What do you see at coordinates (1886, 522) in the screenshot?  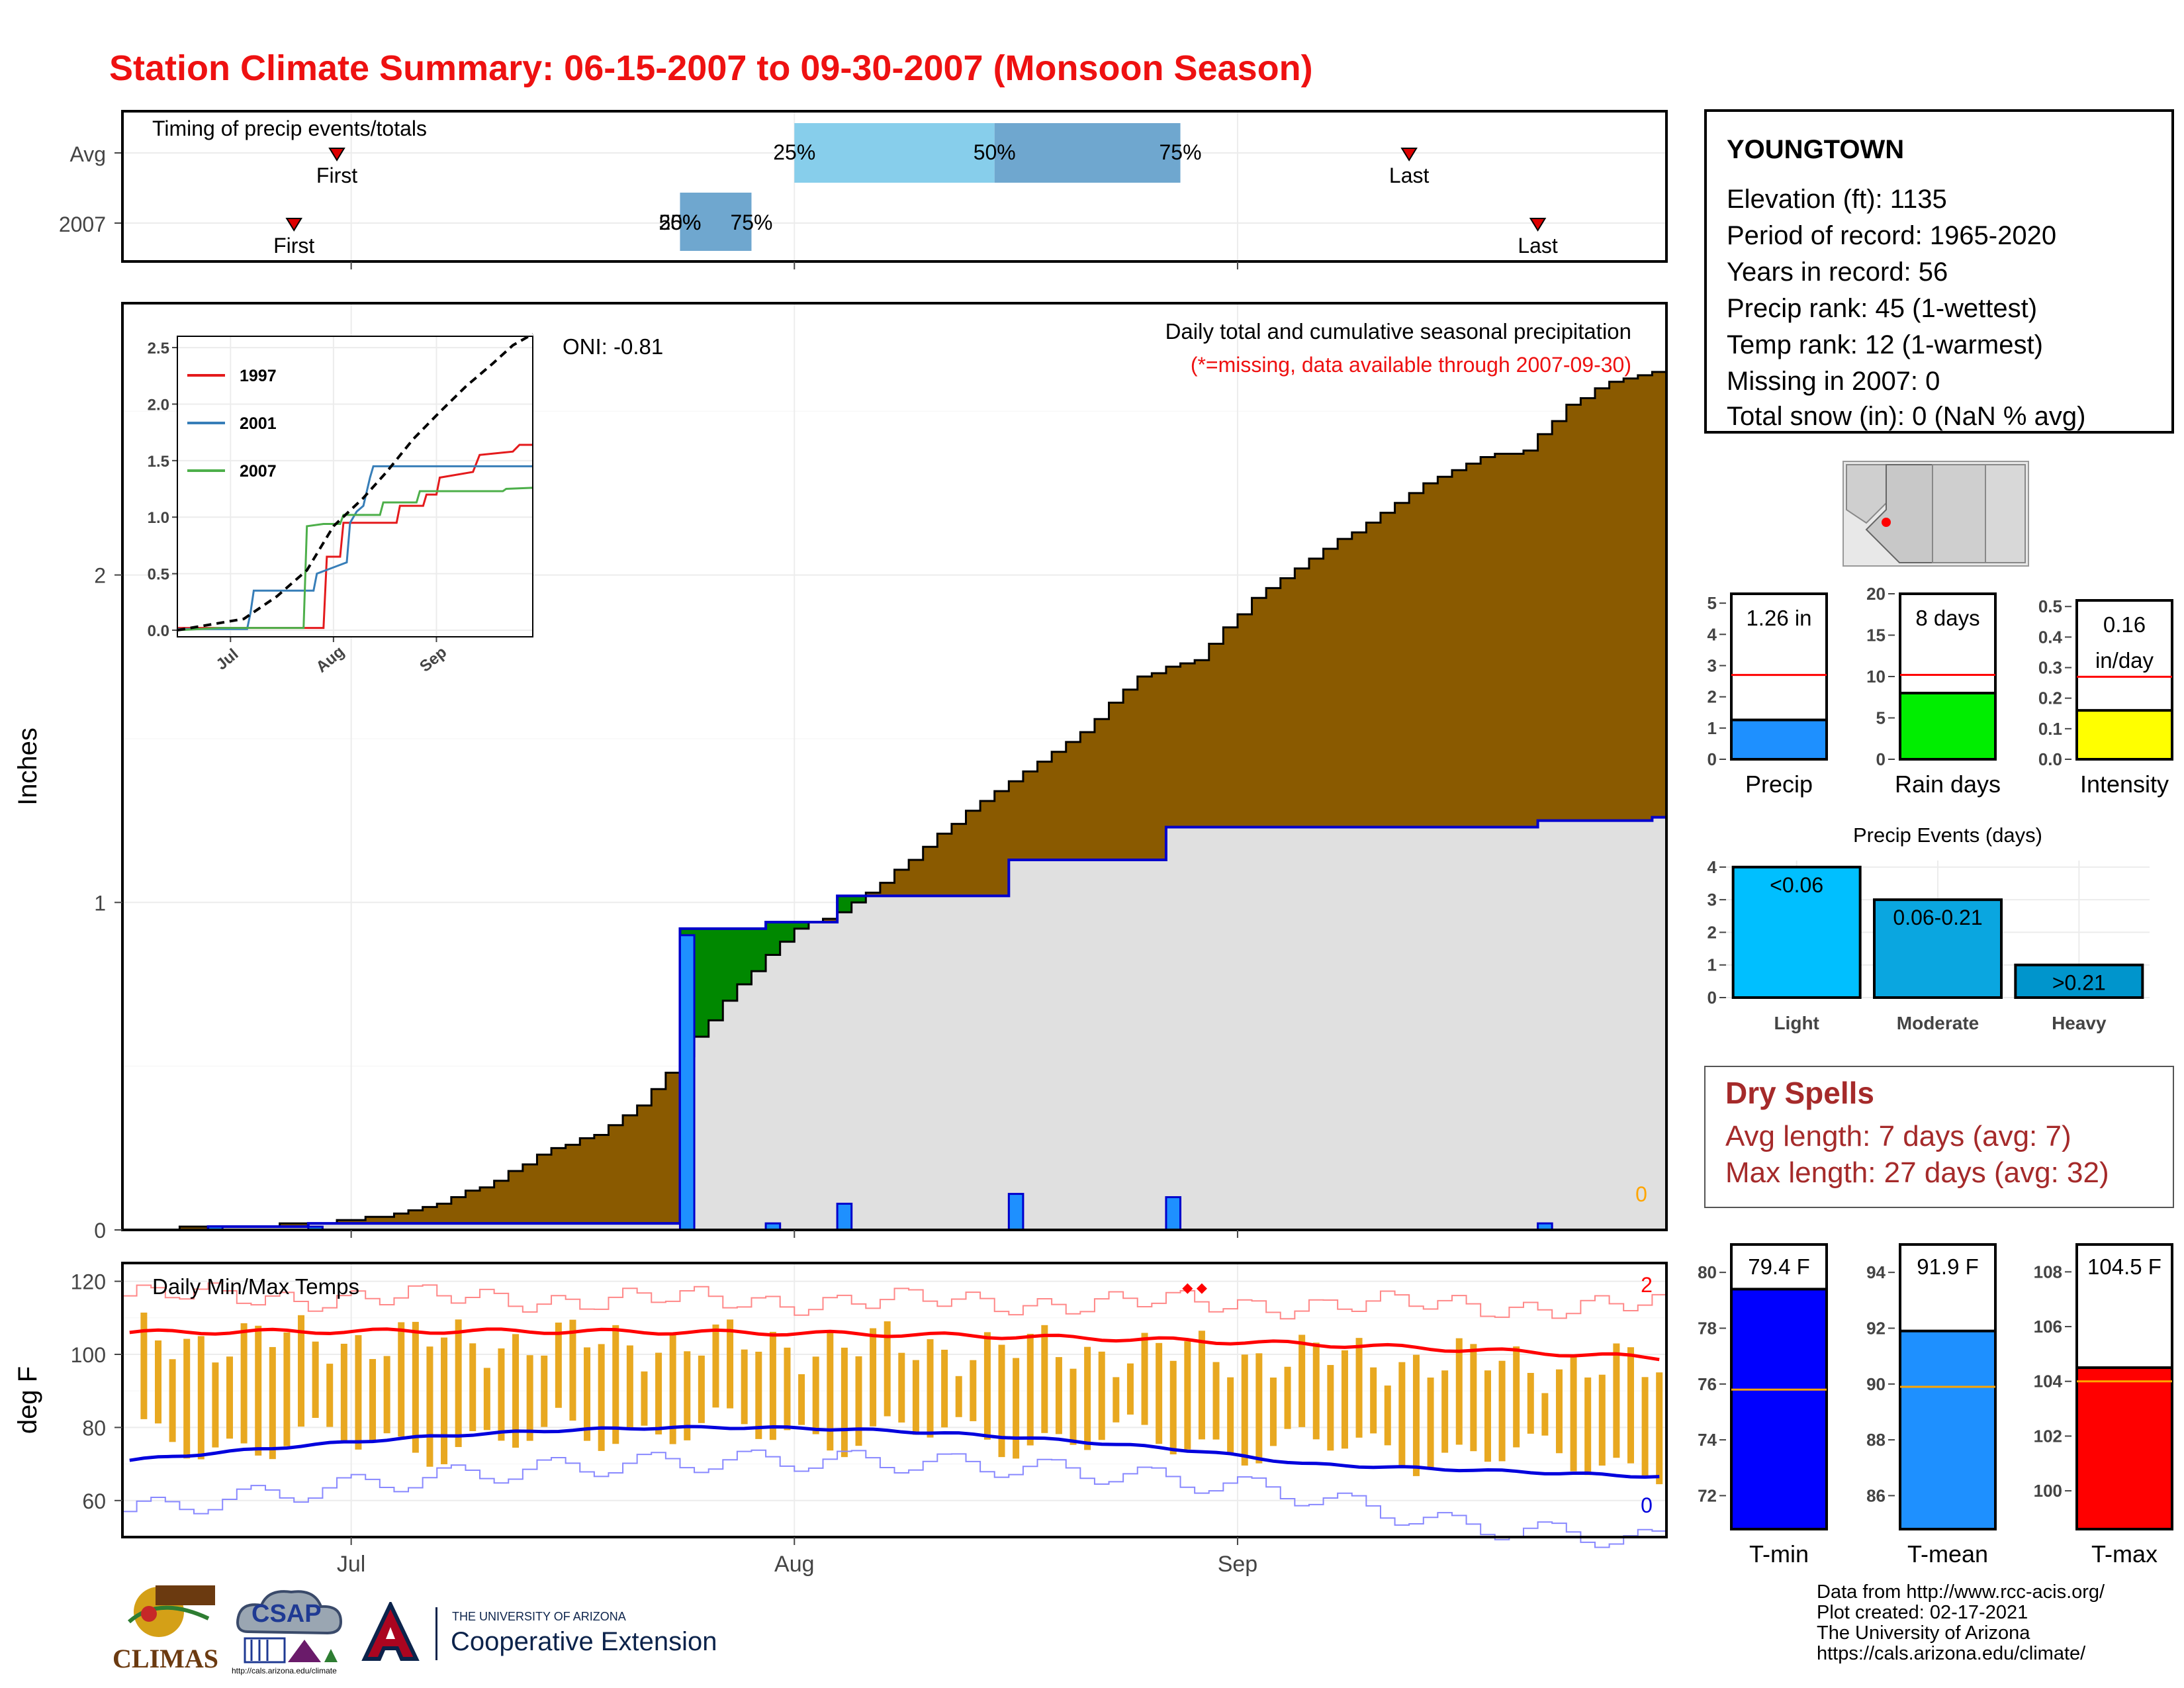 I see `map-station-marker` at bounding box center [1886, 522].